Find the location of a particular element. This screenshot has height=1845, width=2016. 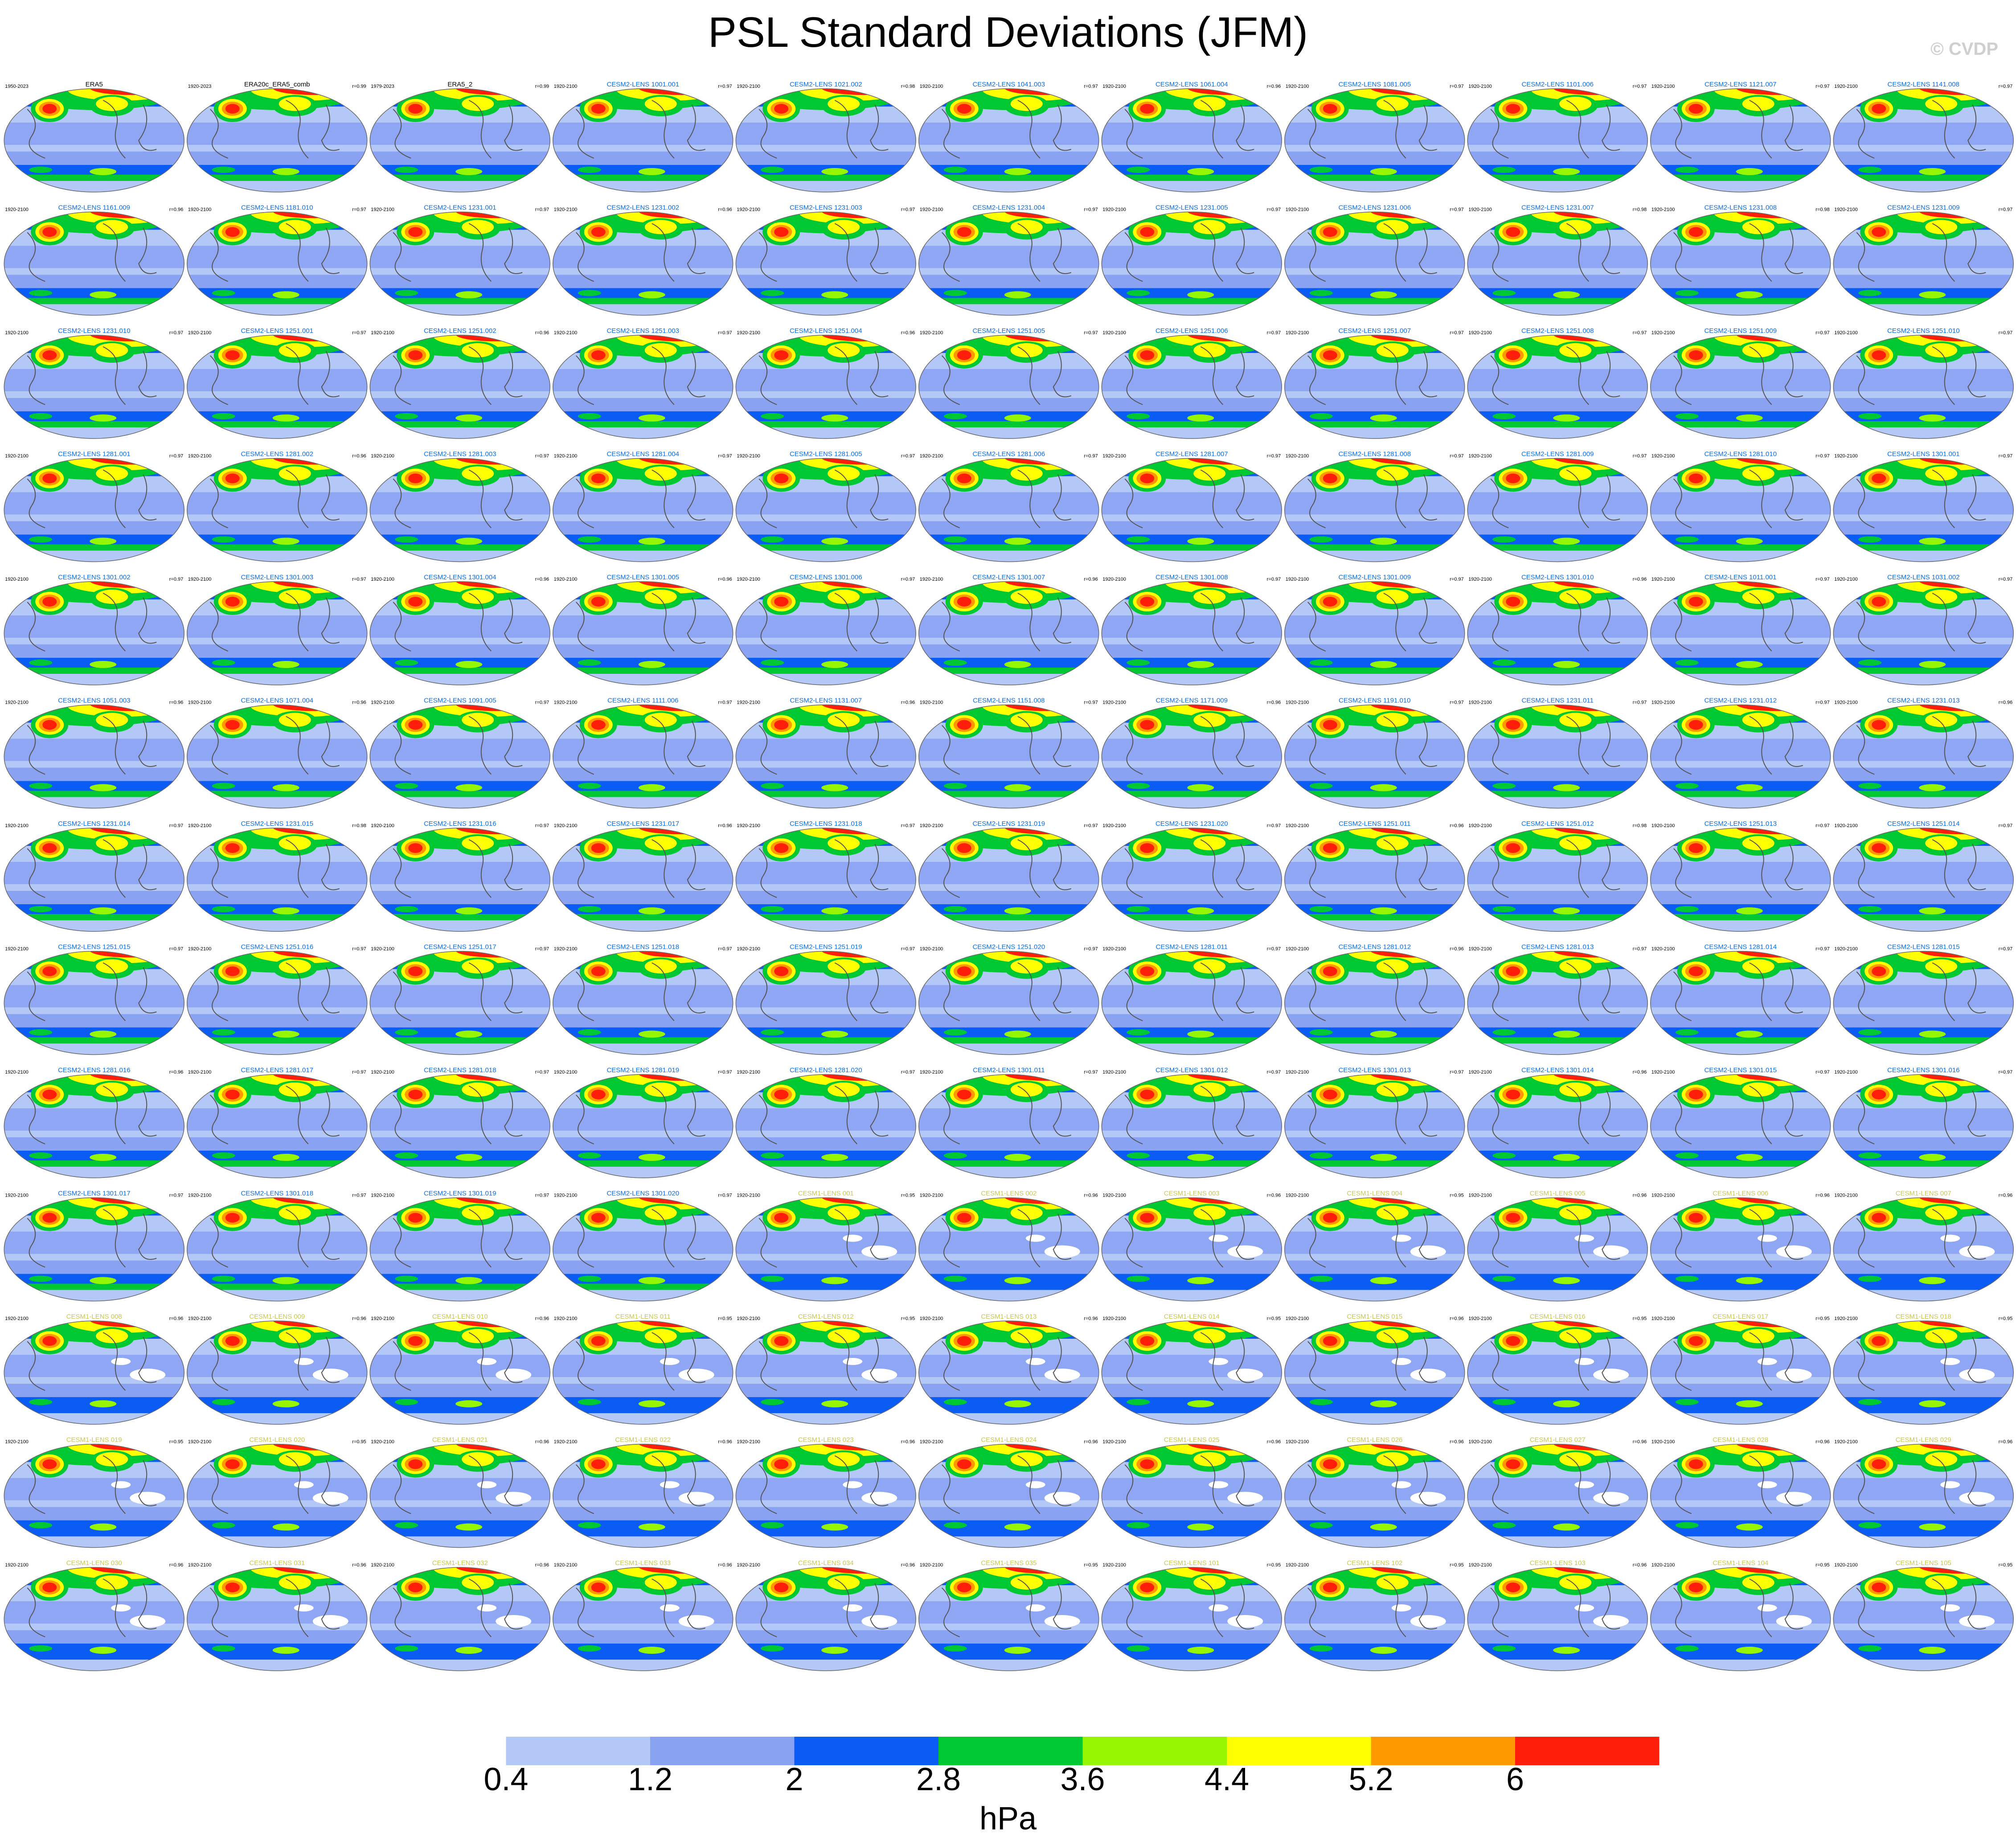

panel-title: CESM2-LENS 1231.008 is located at coordinates (1741, 208).